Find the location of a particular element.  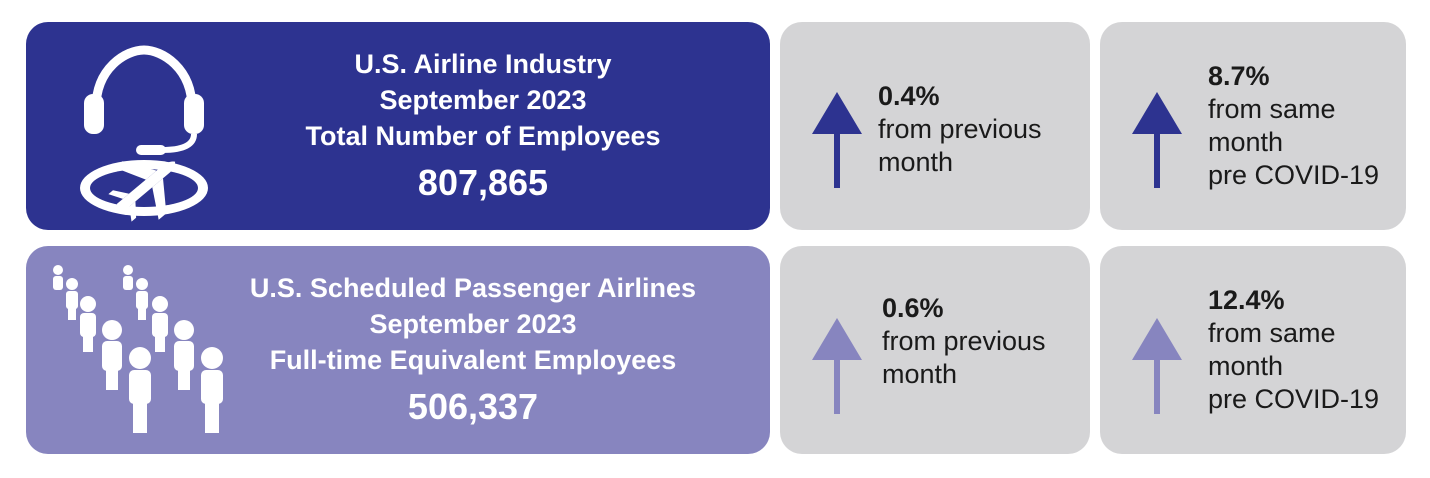

industry-covid-text: 8.7% from same month pre COVID-19 is located at coordinates (1293, 126).